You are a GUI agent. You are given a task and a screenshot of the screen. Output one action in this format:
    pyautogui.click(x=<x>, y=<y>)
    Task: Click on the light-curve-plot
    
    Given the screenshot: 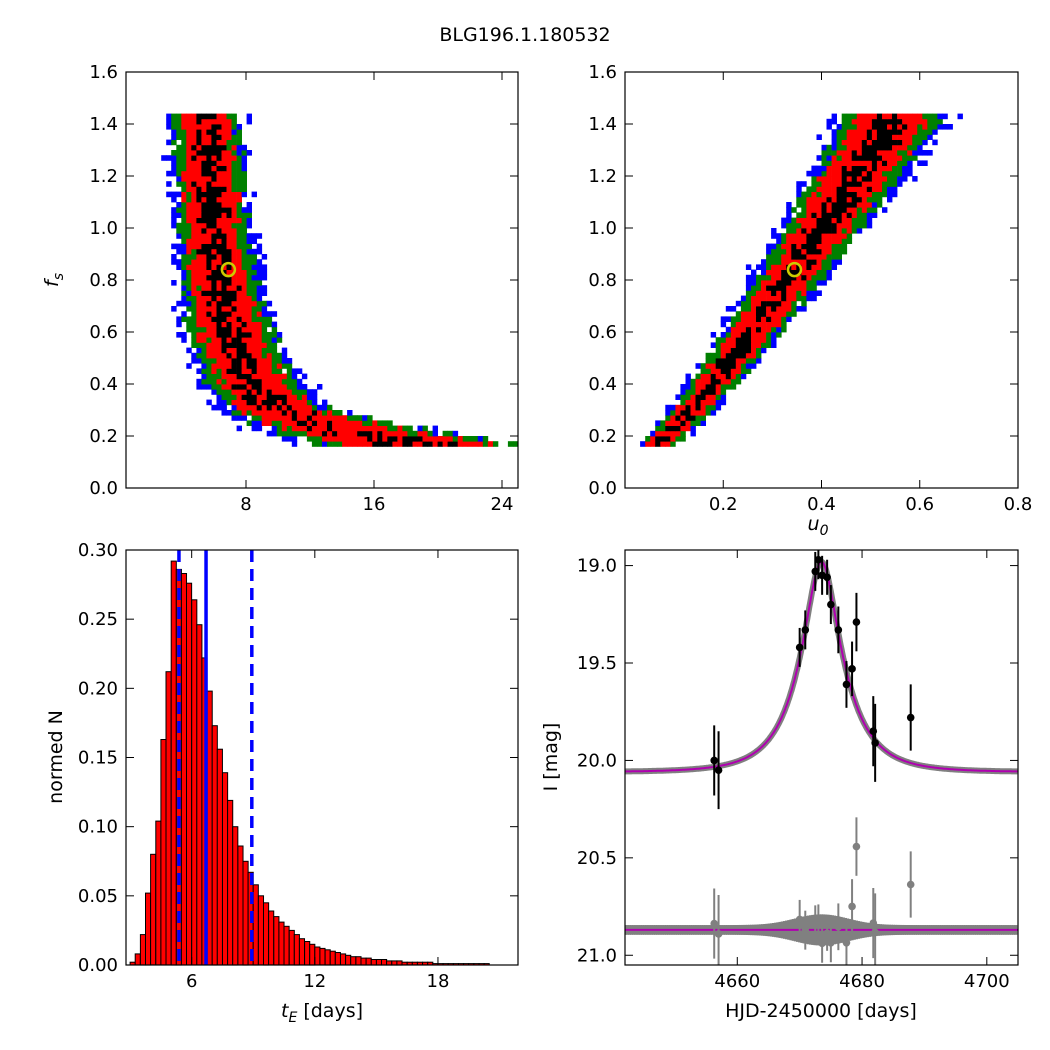 What is the action you would take?
    pyautogui.click(x=821, y=757)
    